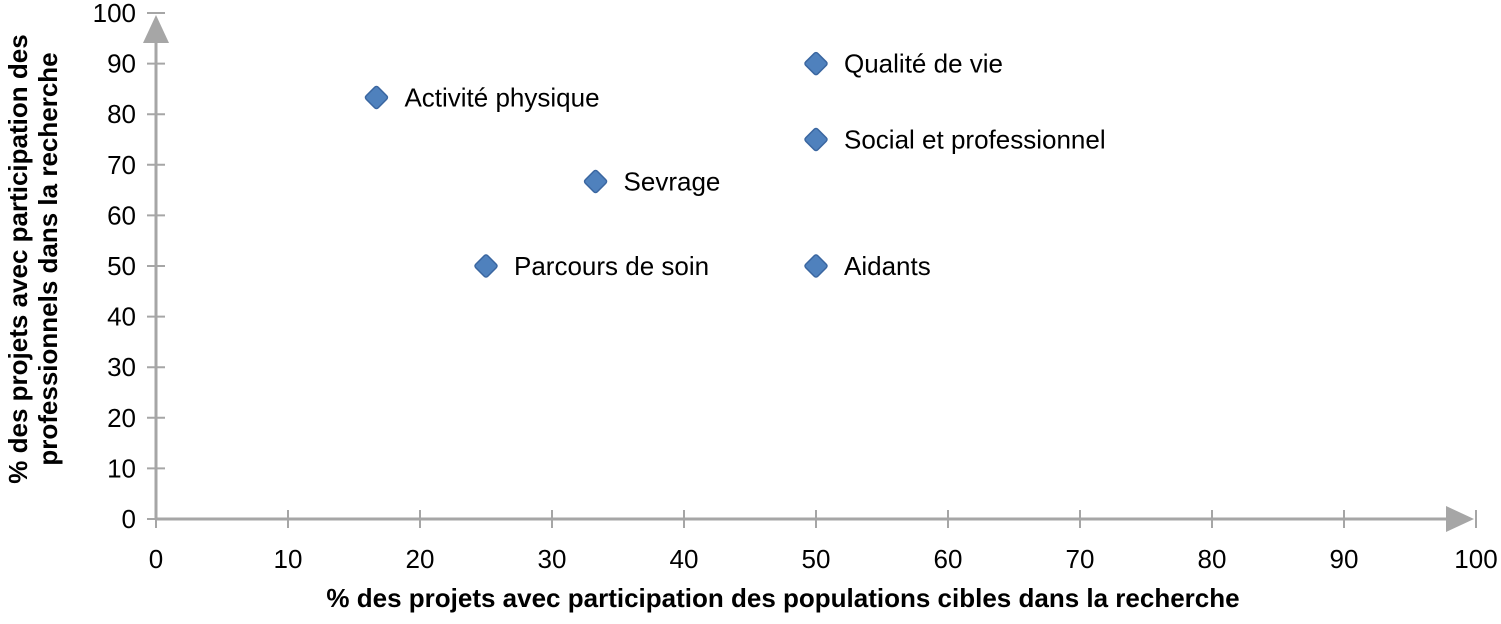 The width and height of the screenshot is (1501, 624). I want to click on data-point-label-social-et-professionnel: Social et professionnel, so click(975, 140).